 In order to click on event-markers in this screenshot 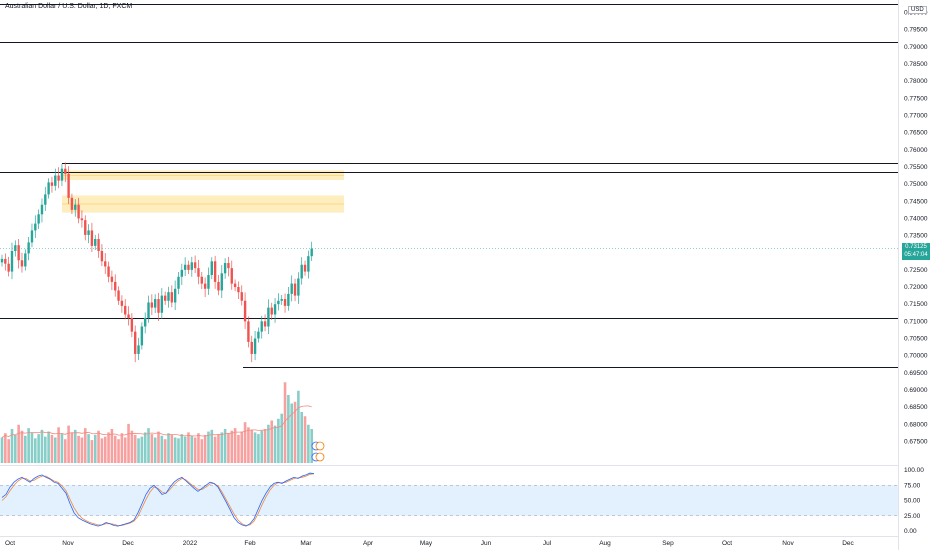, I will do `click(318, 451)`.